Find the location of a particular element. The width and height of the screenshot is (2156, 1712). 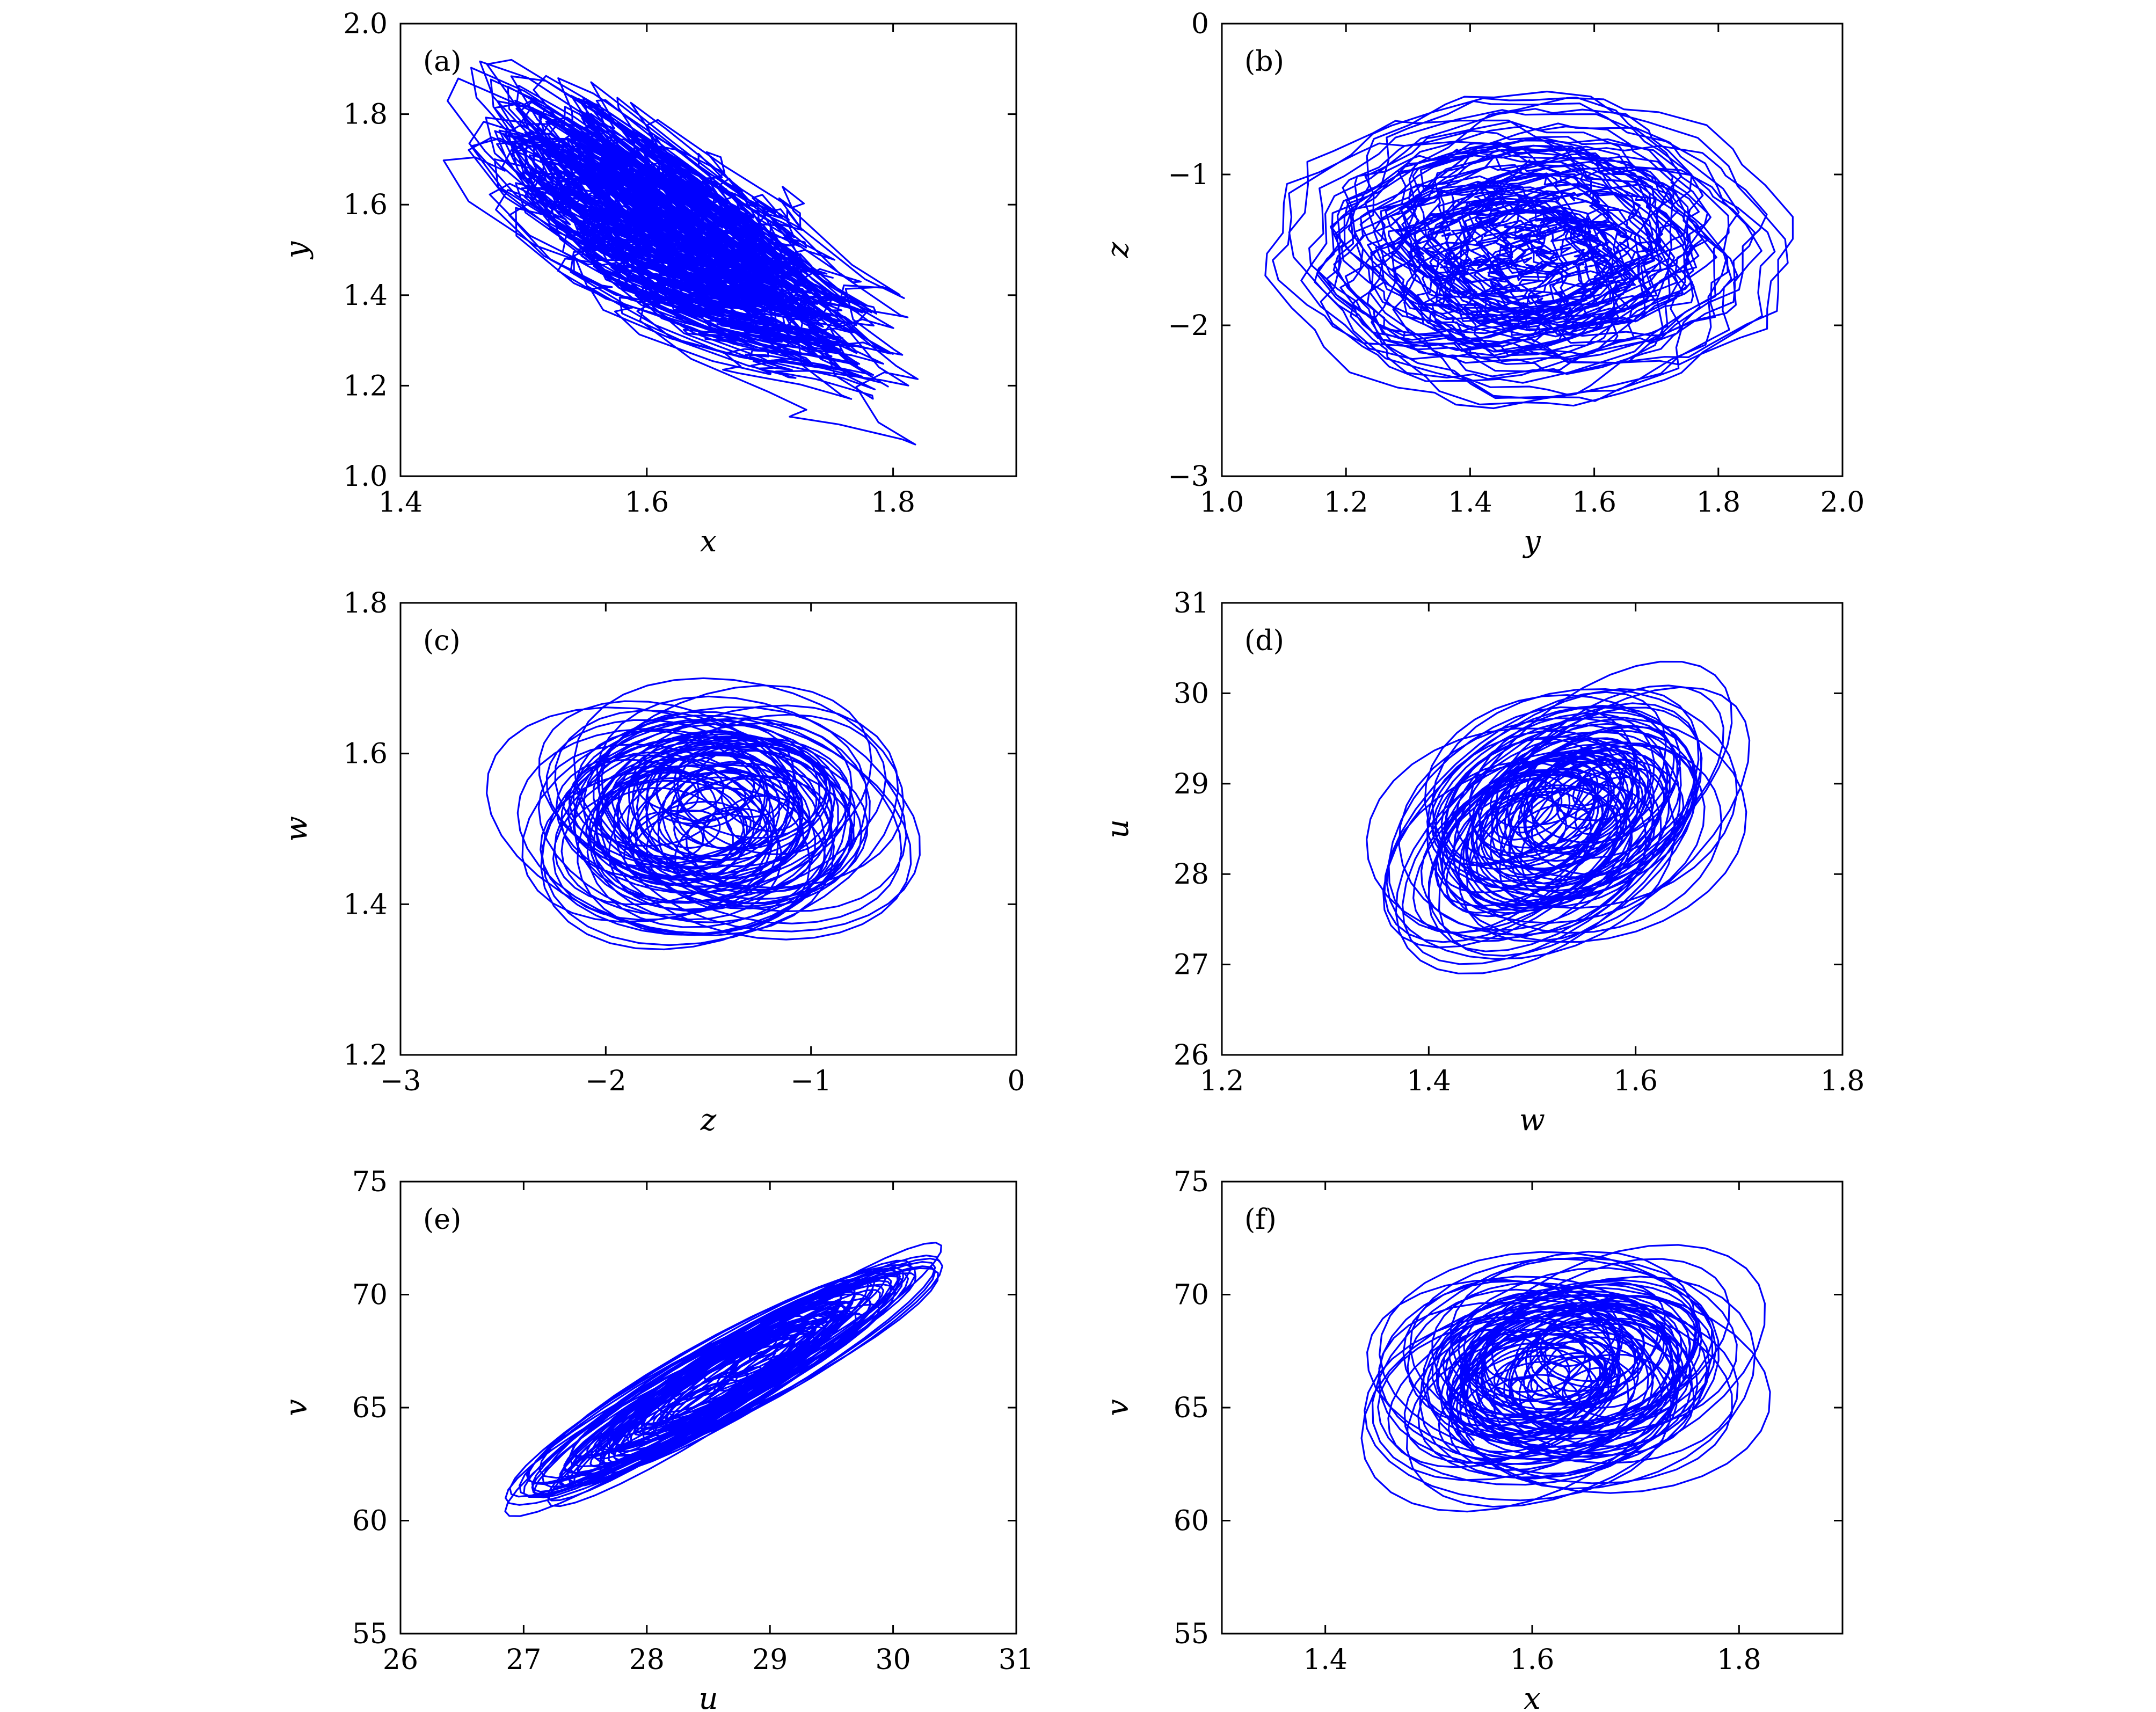

x-tick-label-b: 2.0 is located at coordinates (1842, 502).